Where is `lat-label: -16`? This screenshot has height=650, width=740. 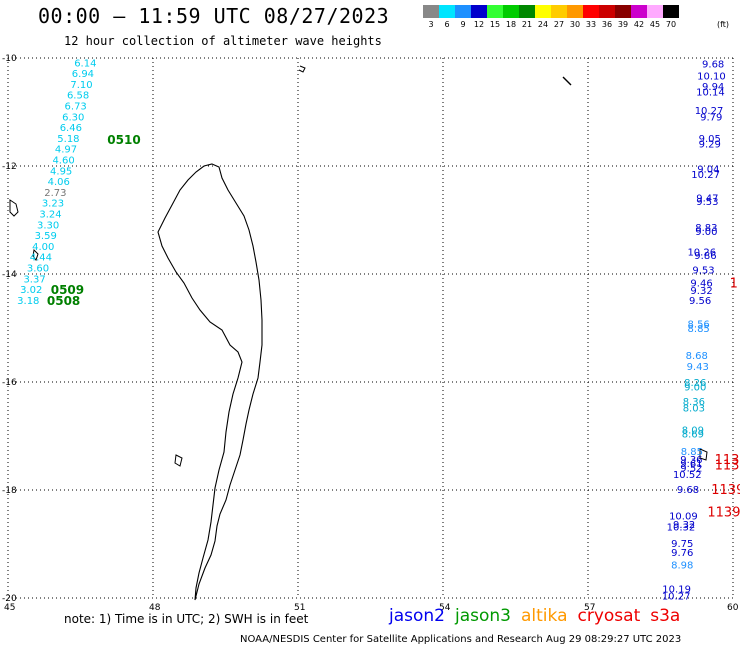 lat-label: -16 is located at coordinates (9, 383).